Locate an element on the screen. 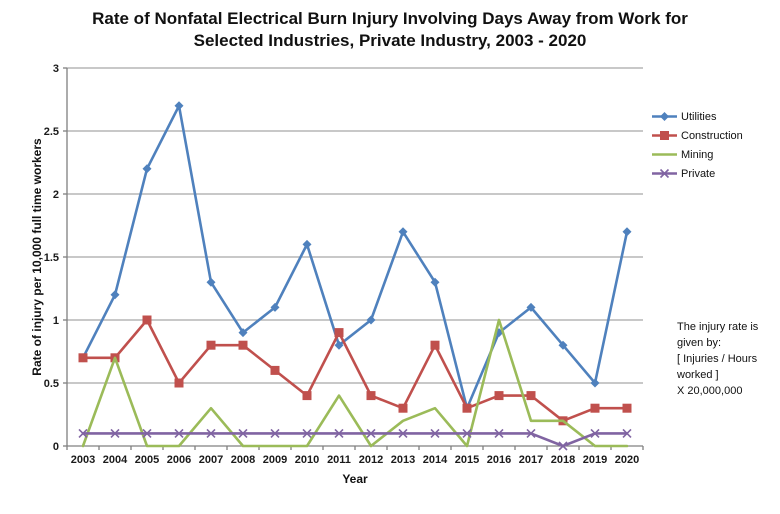 The height and width of the screenshot is (514, 780). y-tick-label: 0 is located at coordinates (56, 447).